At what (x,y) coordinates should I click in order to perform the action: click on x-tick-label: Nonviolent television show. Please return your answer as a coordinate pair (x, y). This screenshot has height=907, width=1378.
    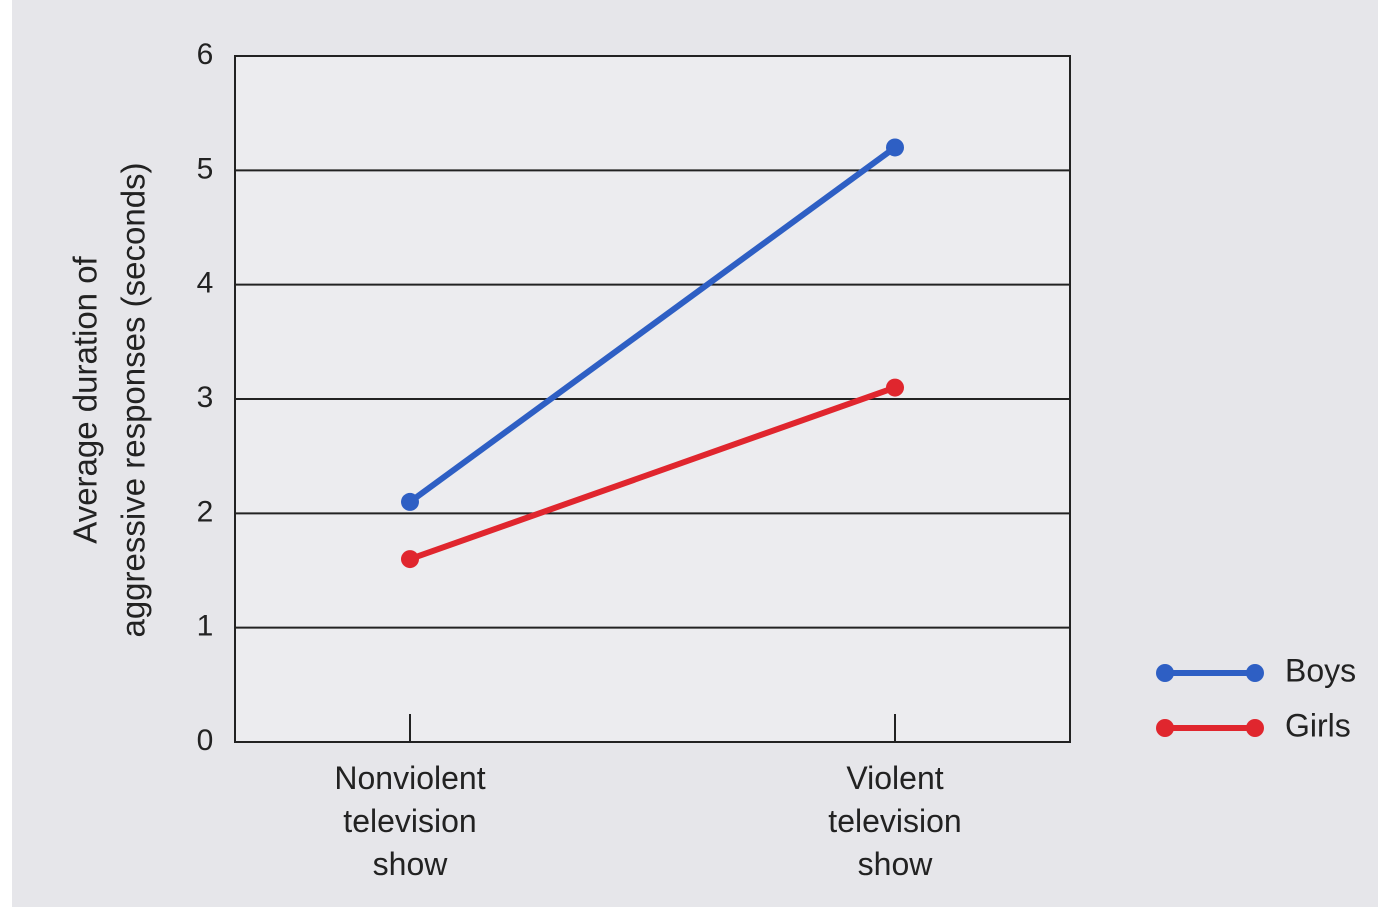
    Looking at the image, I should click on (410, 821).